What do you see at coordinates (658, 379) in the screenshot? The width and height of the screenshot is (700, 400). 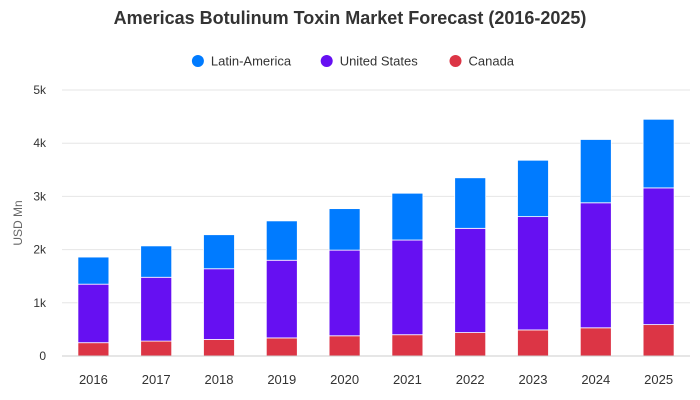 I see `x-tick-label: 2025` at bounding box center [658, 379].